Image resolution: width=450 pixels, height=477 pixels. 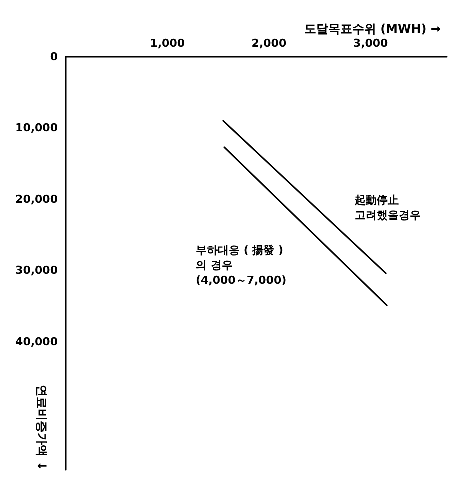 I want to click on annotation: 부하대응 ( 揚發 ) 의 경우 (4,000～7,000), so click(x=241, y=265).